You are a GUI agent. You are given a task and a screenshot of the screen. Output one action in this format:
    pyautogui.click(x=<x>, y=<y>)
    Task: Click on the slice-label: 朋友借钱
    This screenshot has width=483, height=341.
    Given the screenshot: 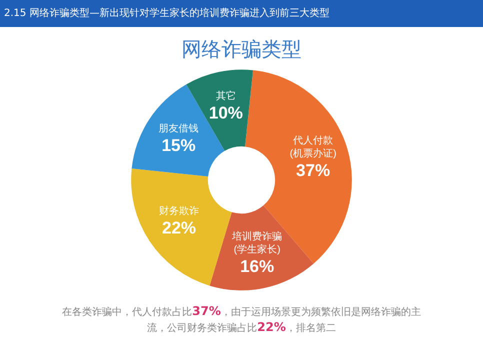 What is the action you would take?
    pyautogui.click(x=178, y=129)
    